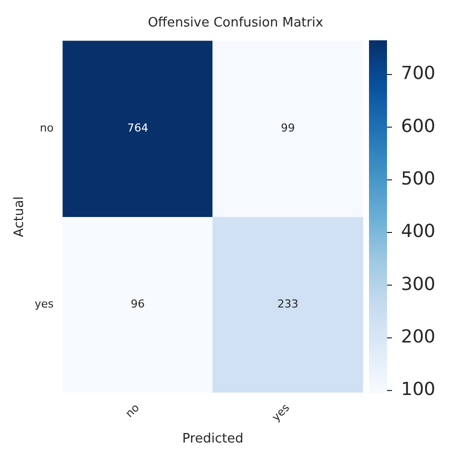  I want to click on data-label: 99, so click(287, 128).